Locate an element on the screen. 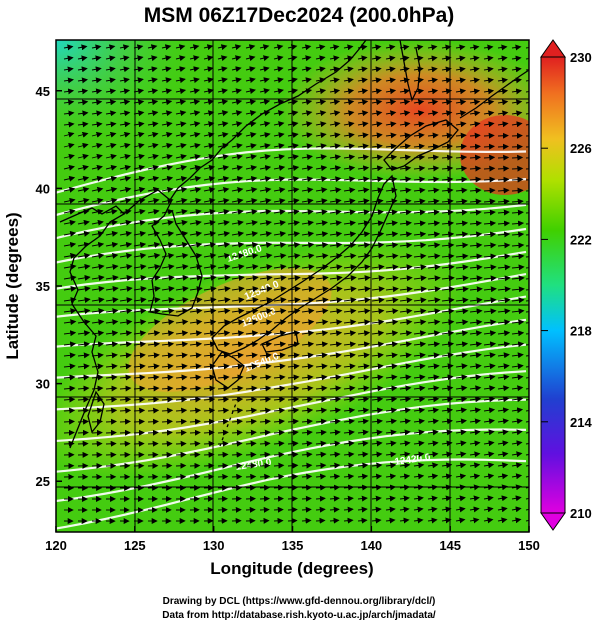  height-contour is located at coordinates (291, 170).